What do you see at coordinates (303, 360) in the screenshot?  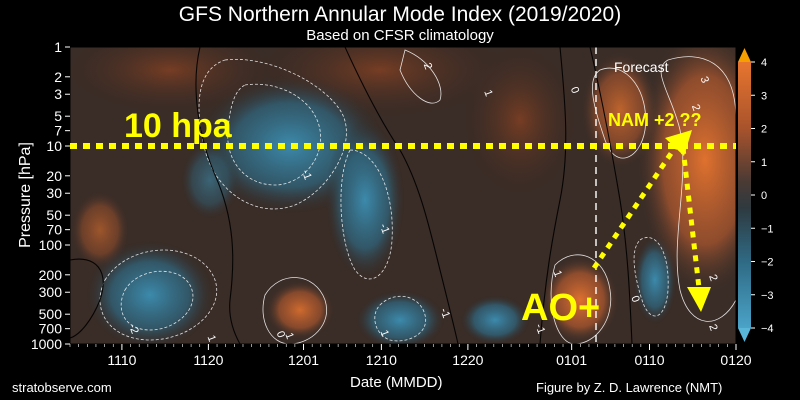 I see `x-tick-label: 1201` at bounding box center [303, 360].